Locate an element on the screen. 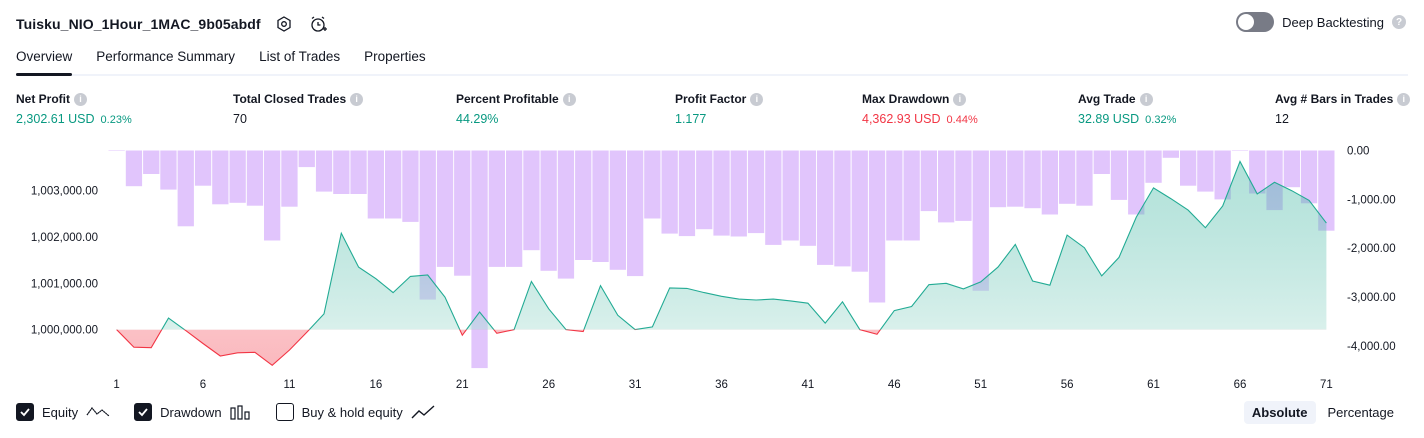  settings-icon is located at coordinates (284, 24).